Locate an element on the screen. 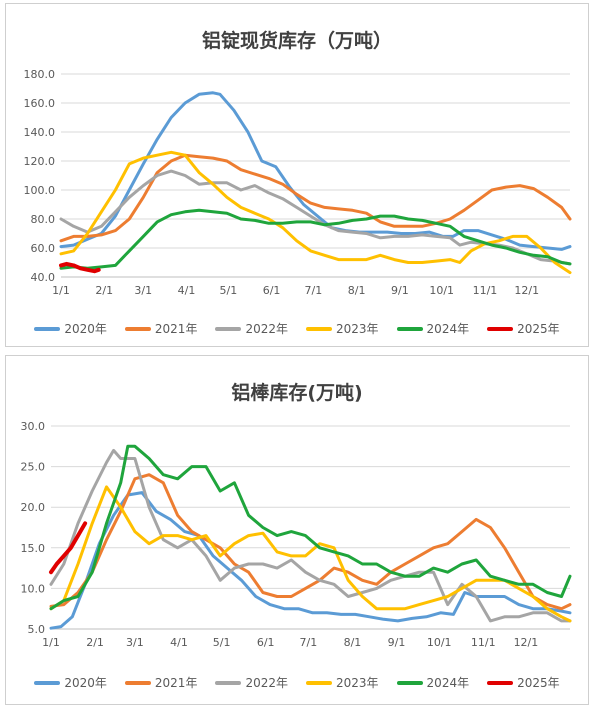 This screenshot has width=595, height=711. y-tick-label: 140.0 is located at coordinates (40, 132).